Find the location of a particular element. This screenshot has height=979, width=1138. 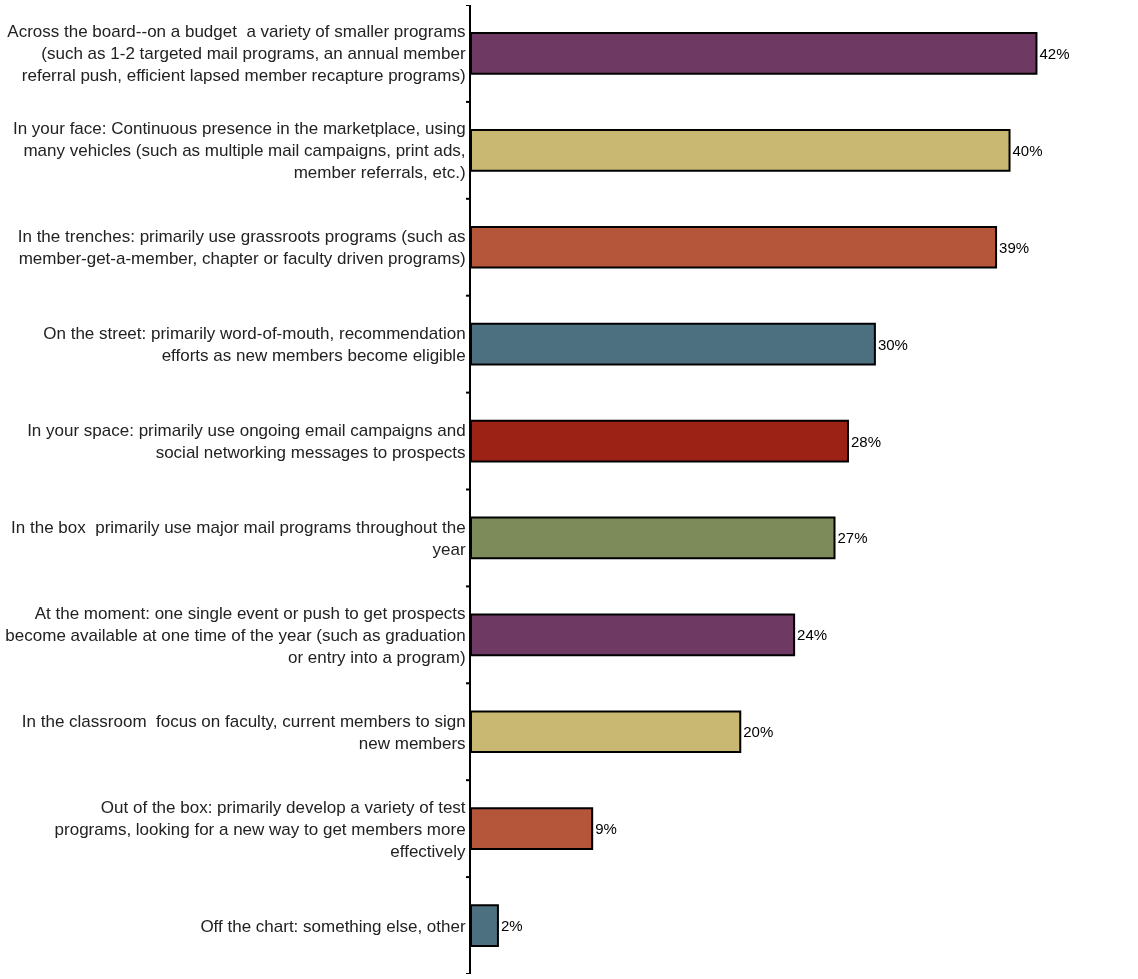

data-label: 30% is located at coordinates (892, 344).